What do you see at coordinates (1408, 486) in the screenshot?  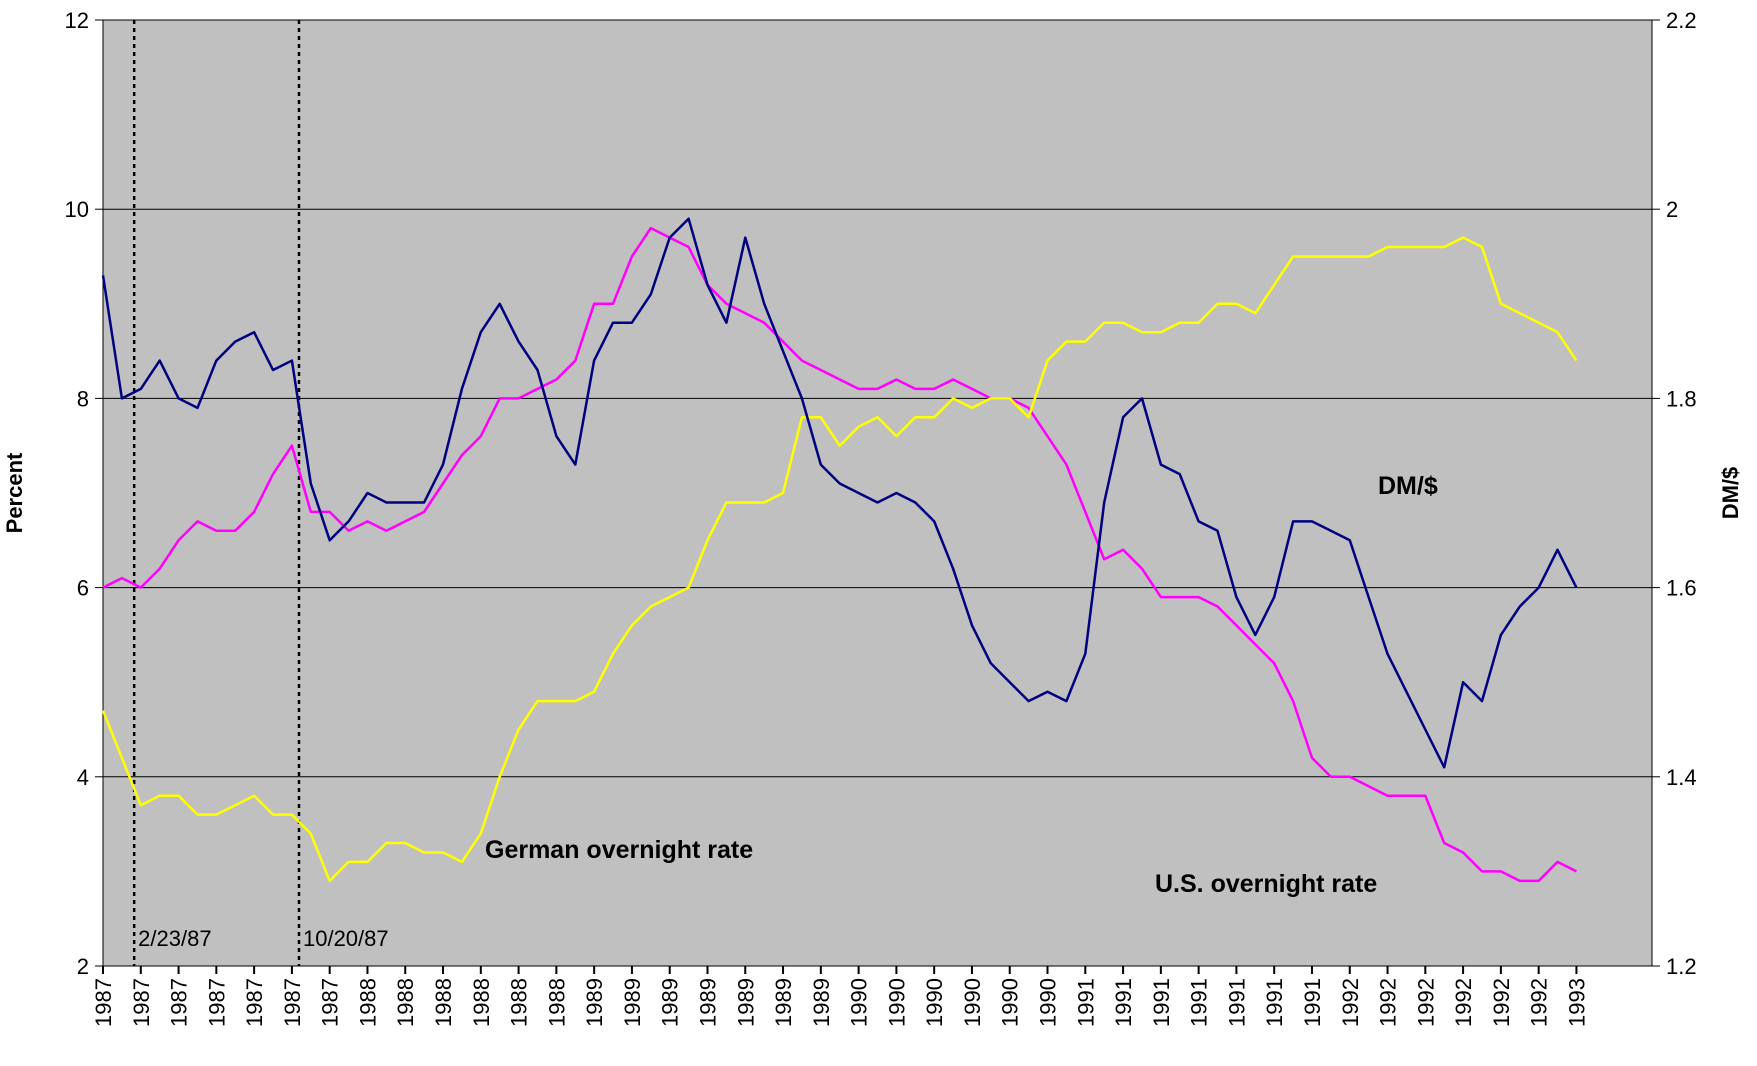 I see `series-label: DM/$` at bounding box center [1408, 486].